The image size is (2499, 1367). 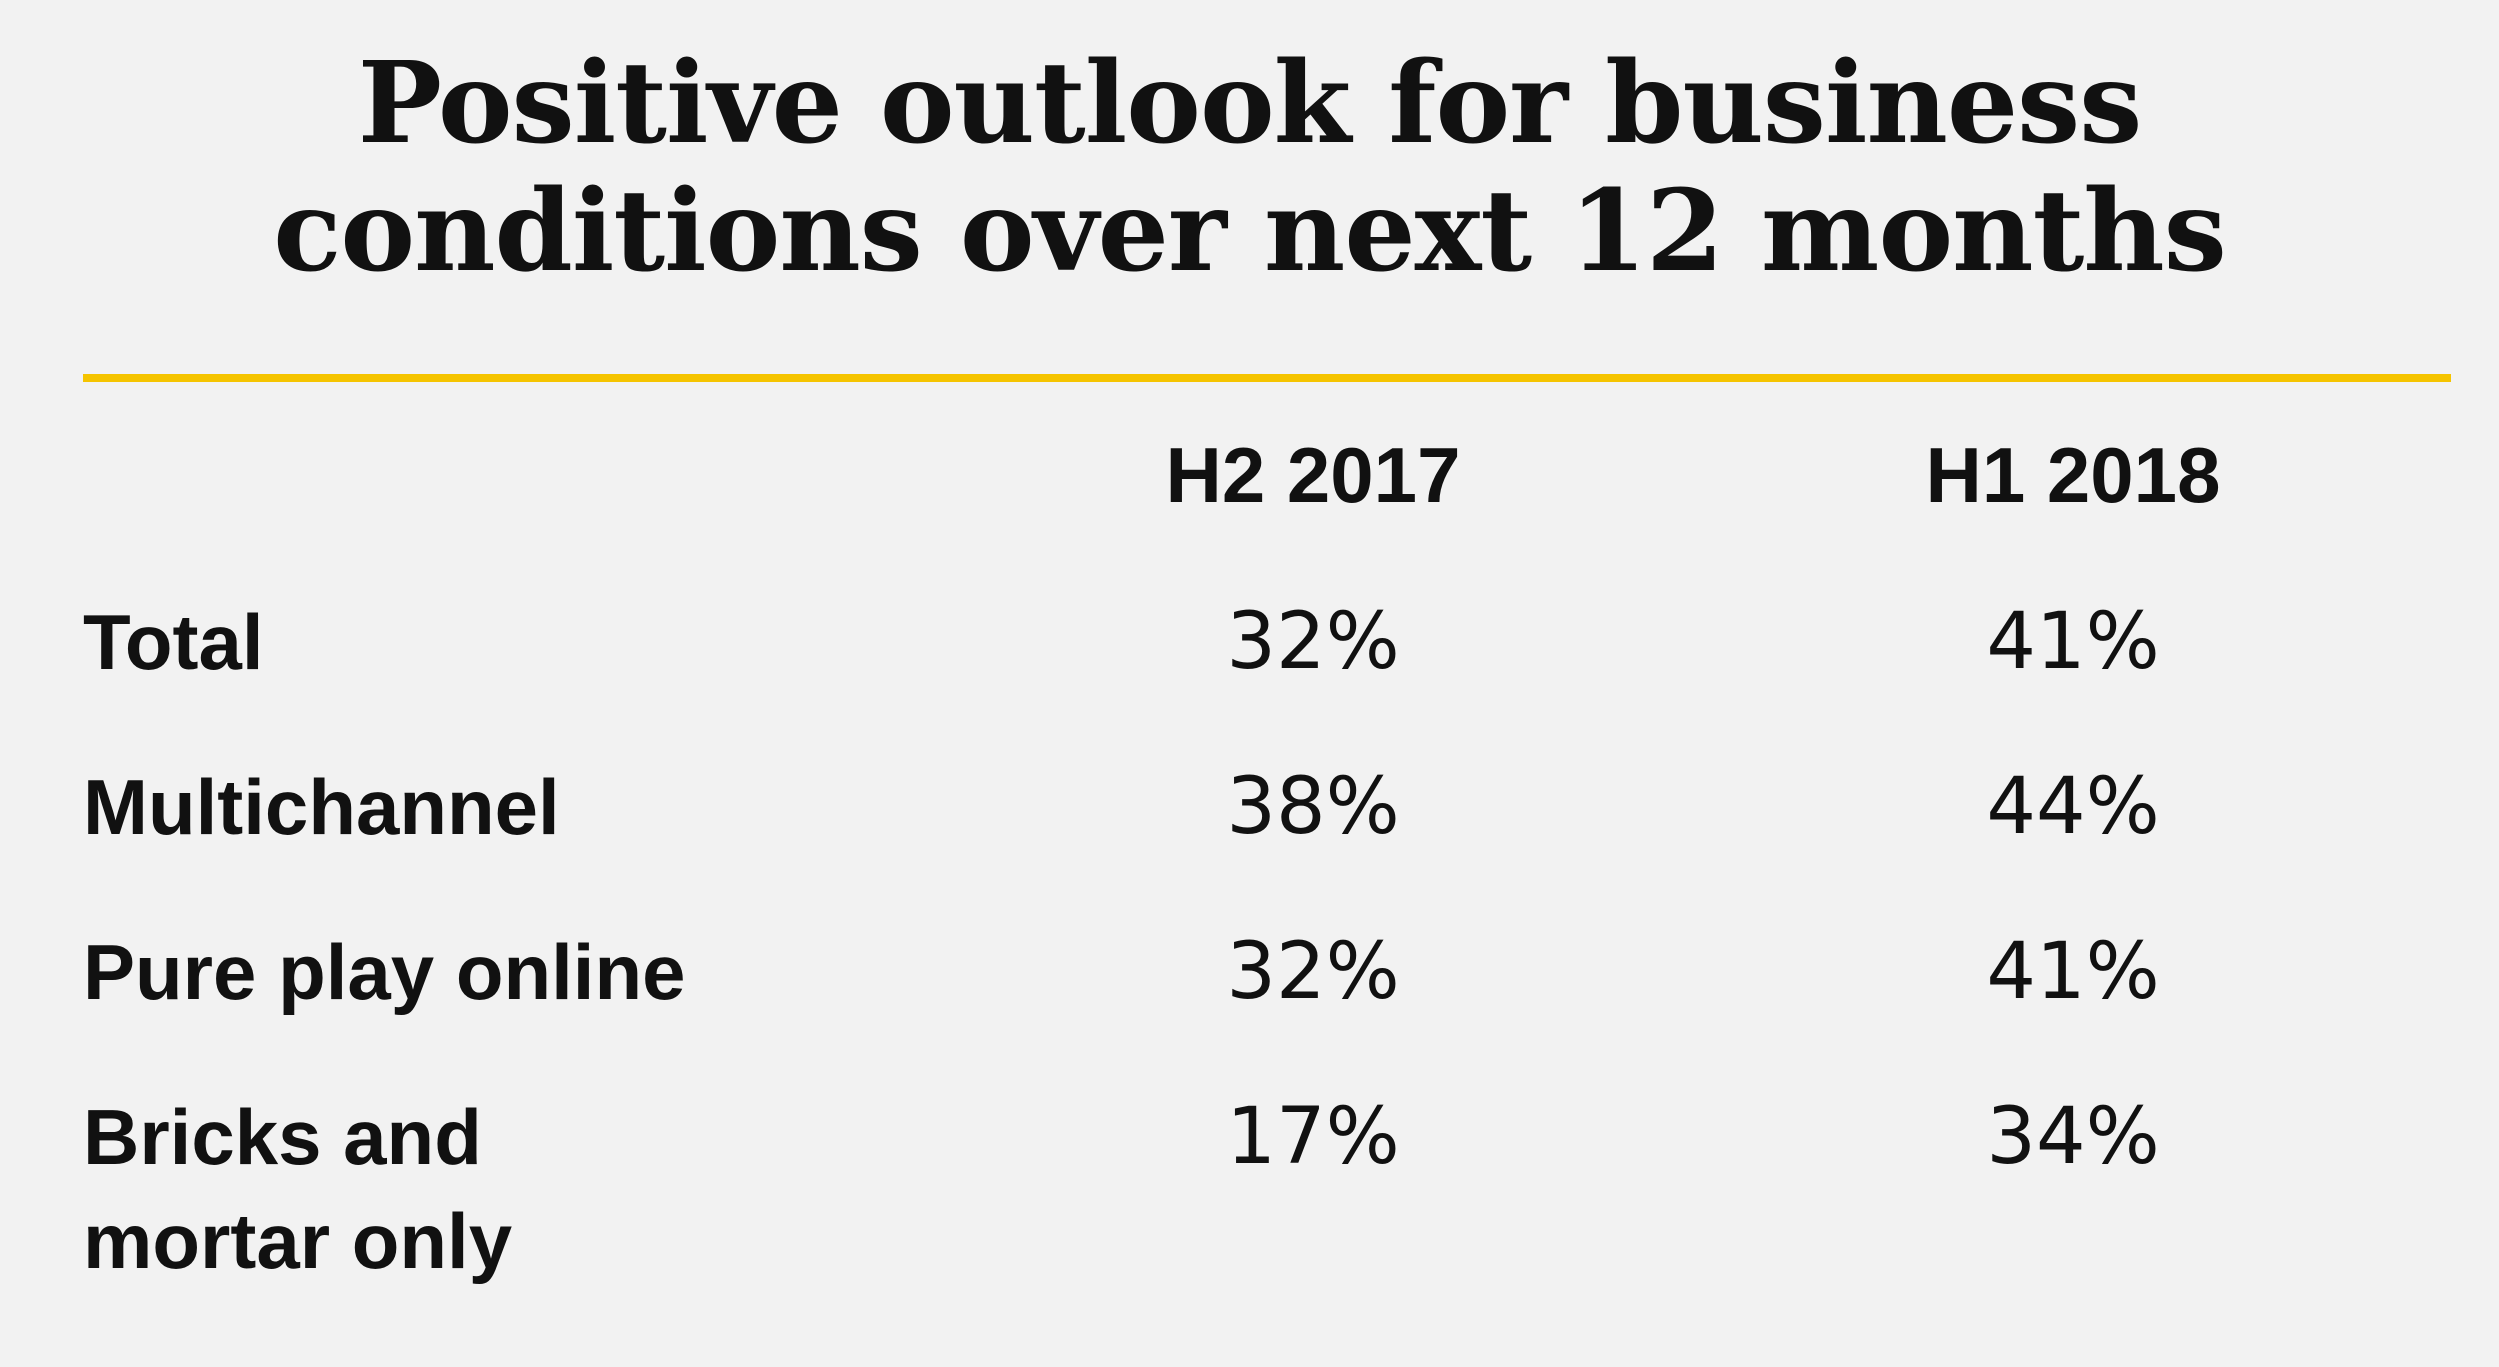 What do you see at coordinates (384, 972) in the screenshot?
I see `row-label-line: Pure play online` at bounding box center [384, 972].